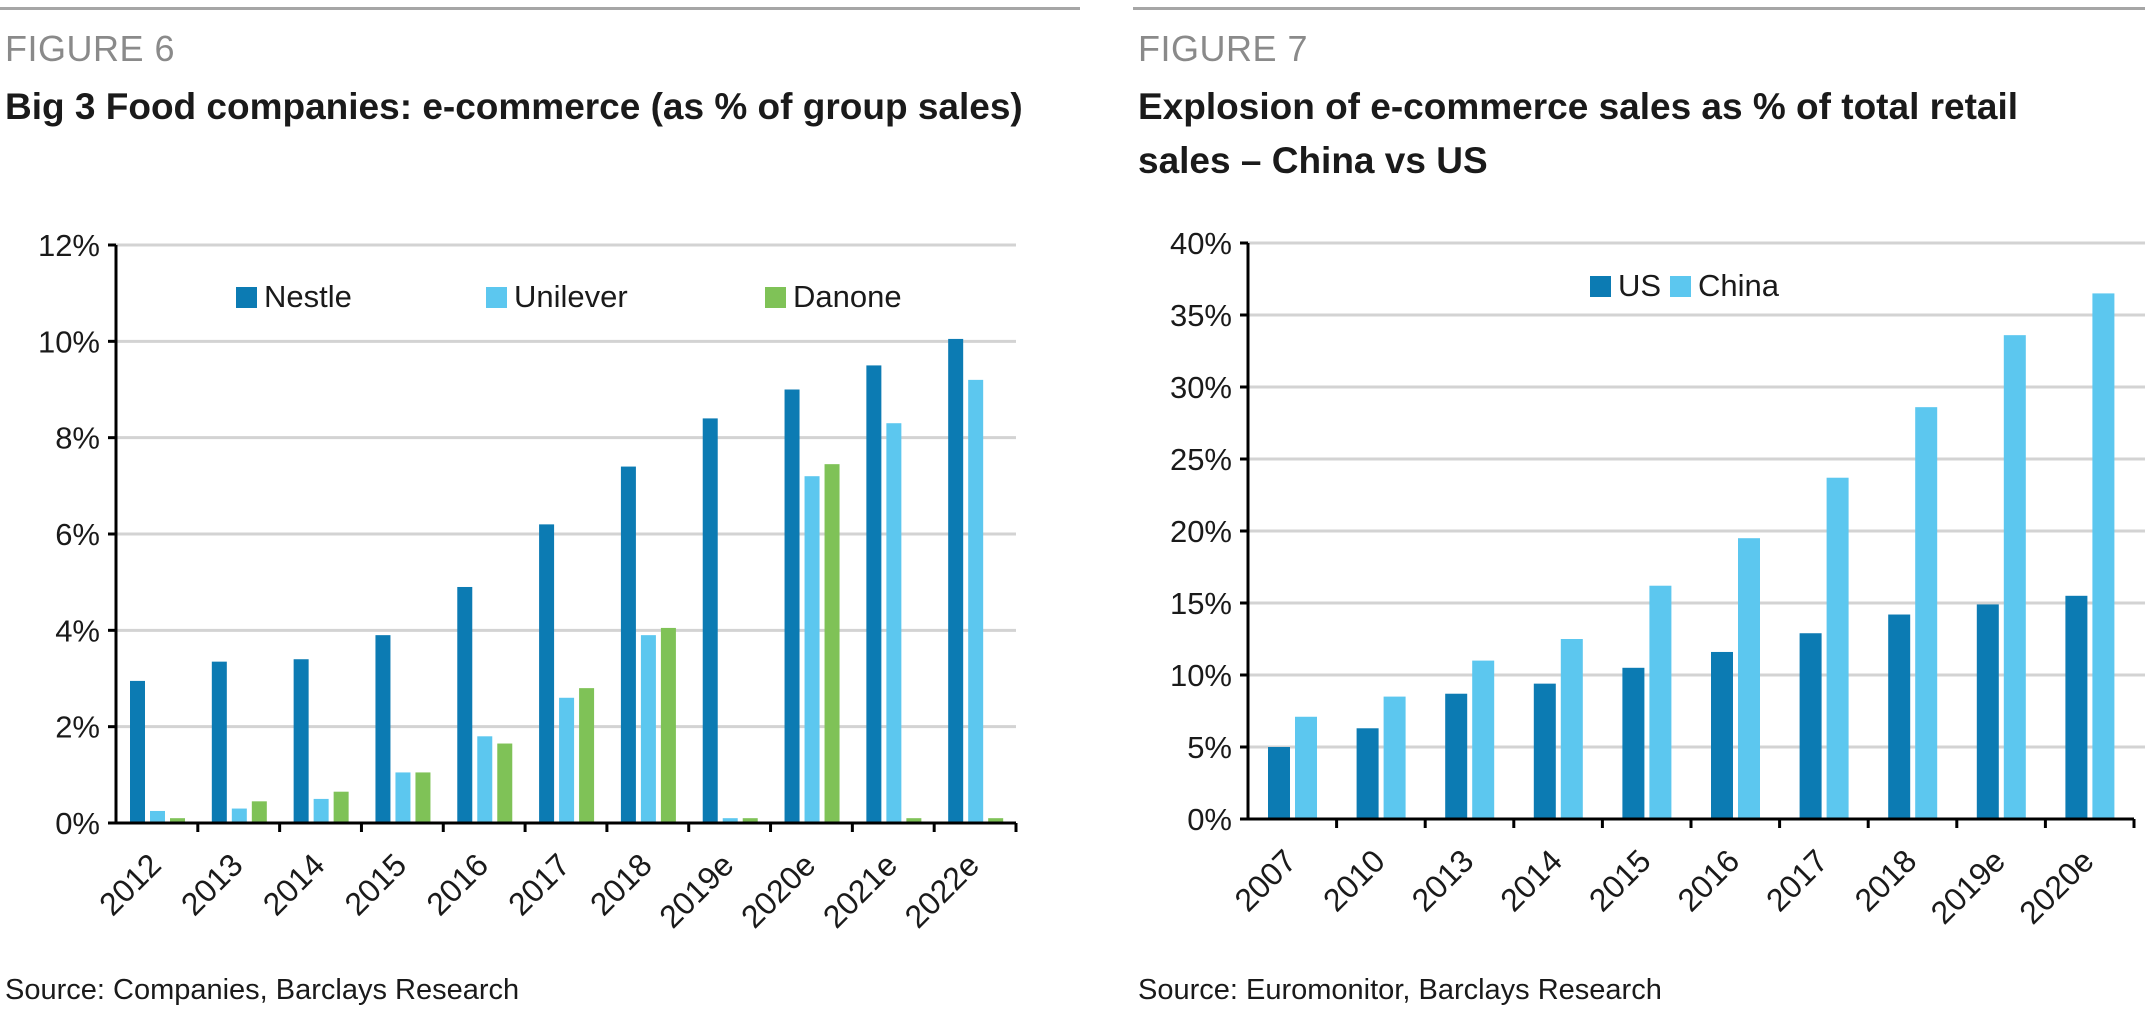  I want to click on bar-danone-2019e, so click(750, 820).